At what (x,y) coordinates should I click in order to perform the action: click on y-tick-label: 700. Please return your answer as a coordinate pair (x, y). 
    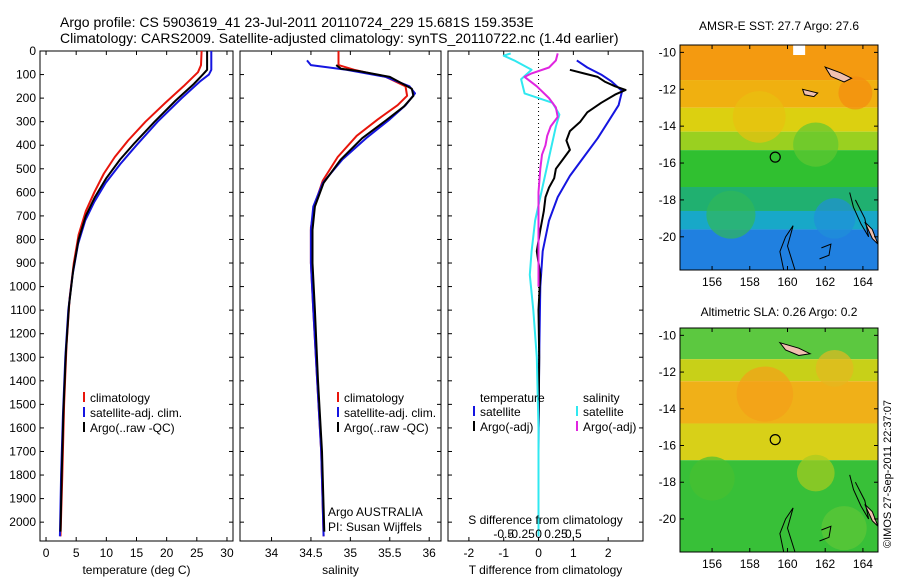
    Looking at the image, I should click on (26, 216).